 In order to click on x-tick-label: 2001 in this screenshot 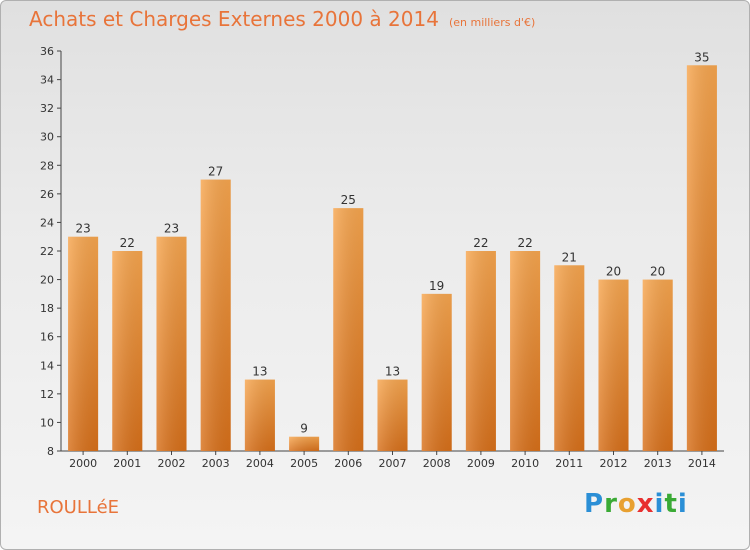, I will do `click(127, 463)`.